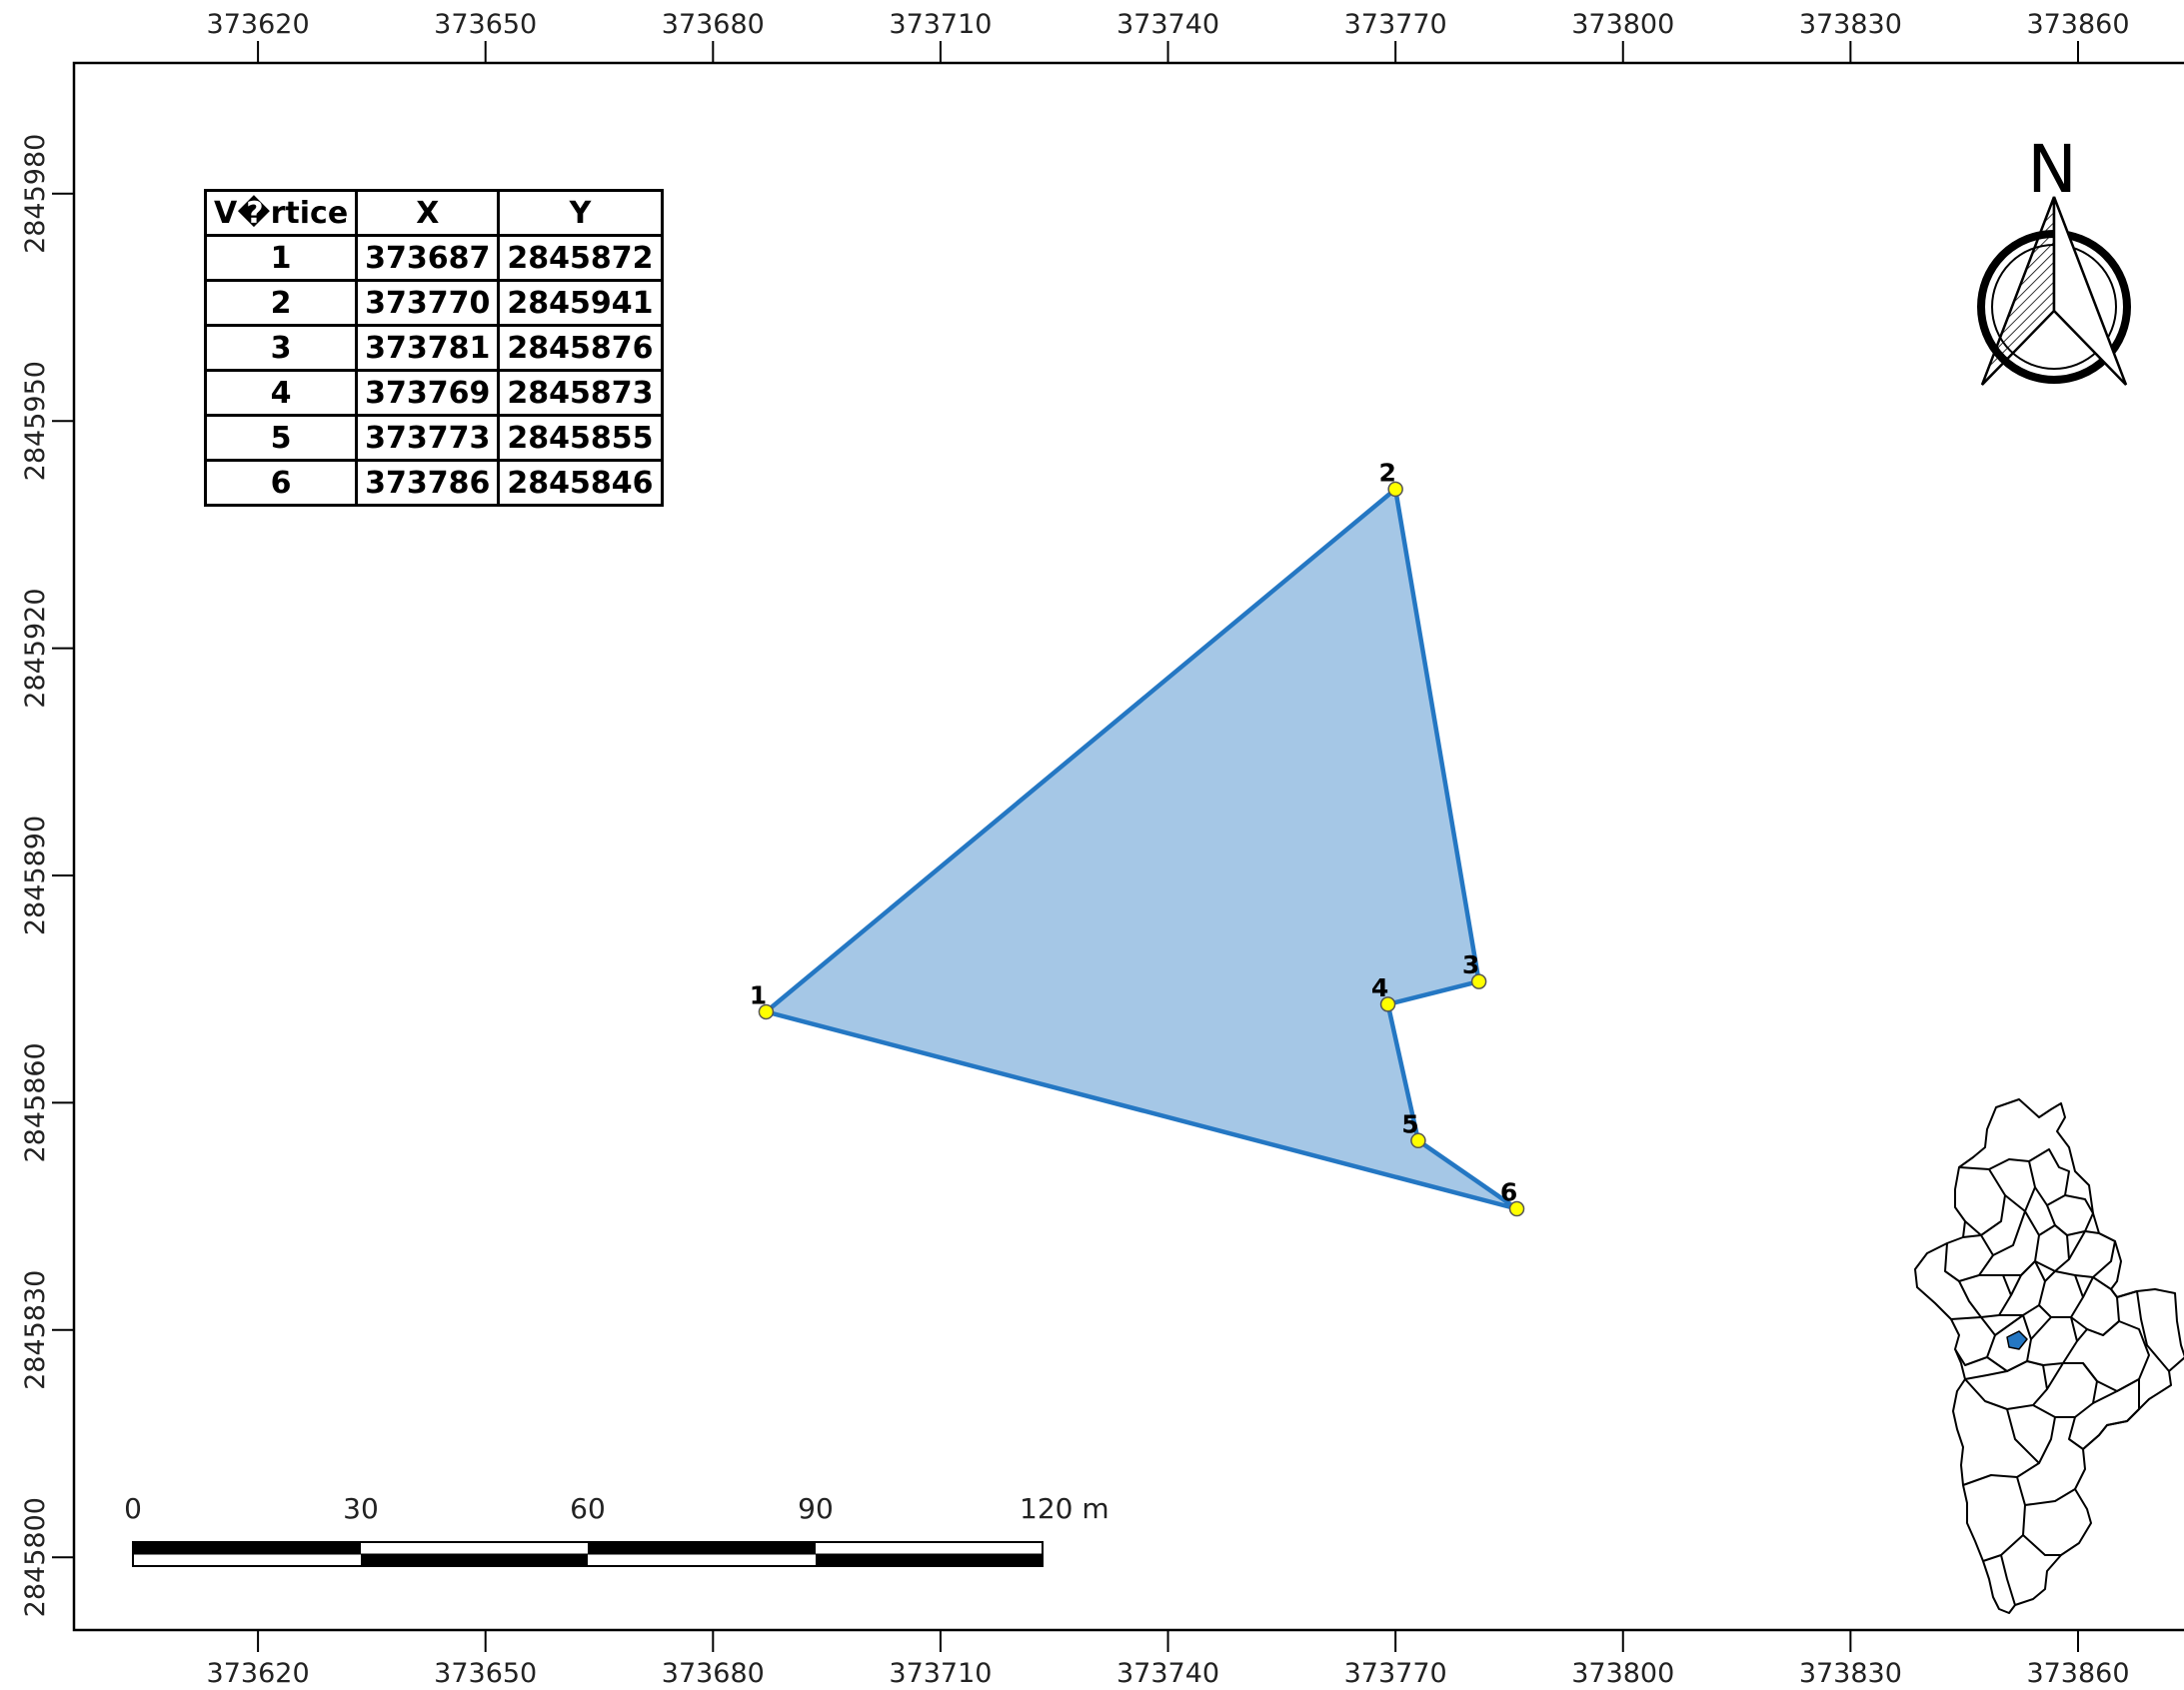 The image size is (2184, 1690). What do you see at coordinates (588, 1508) in the screenshot?
I see `scale-label-60: 60` at bounding box center [588, 1508].